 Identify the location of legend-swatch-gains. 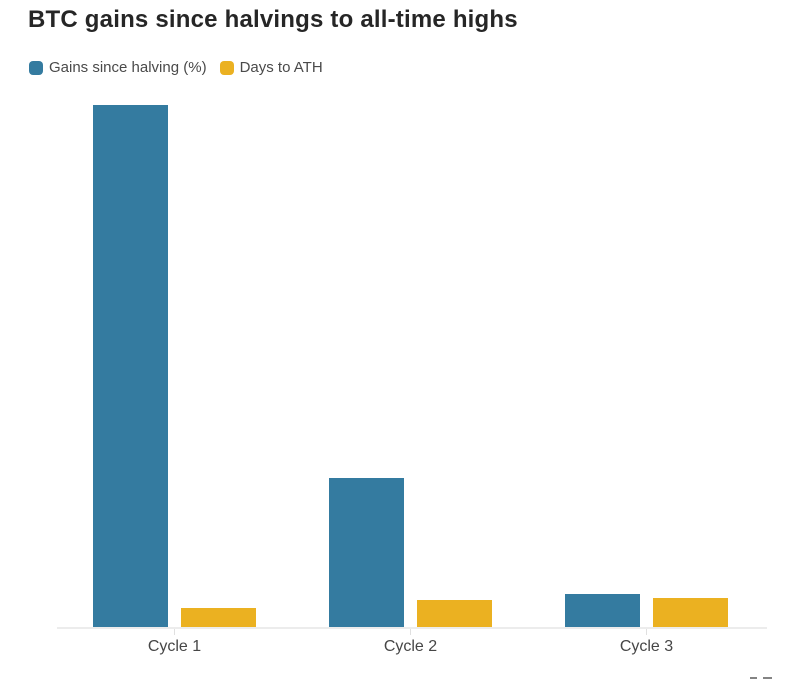
(36, 67).